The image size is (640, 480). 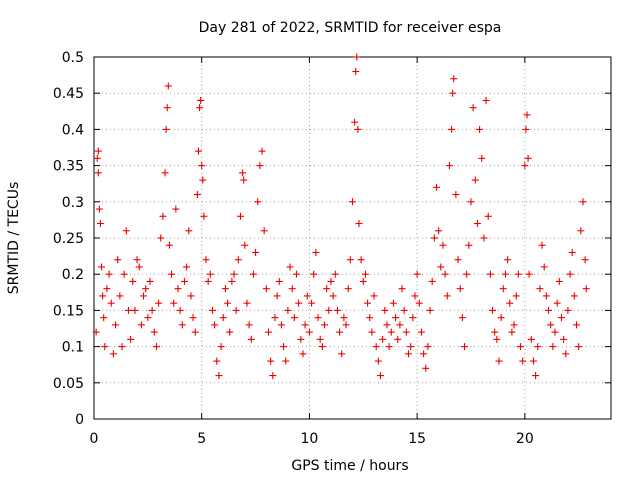 I want to click on y-tick-label: 0.1, so click(x=73, y=348).